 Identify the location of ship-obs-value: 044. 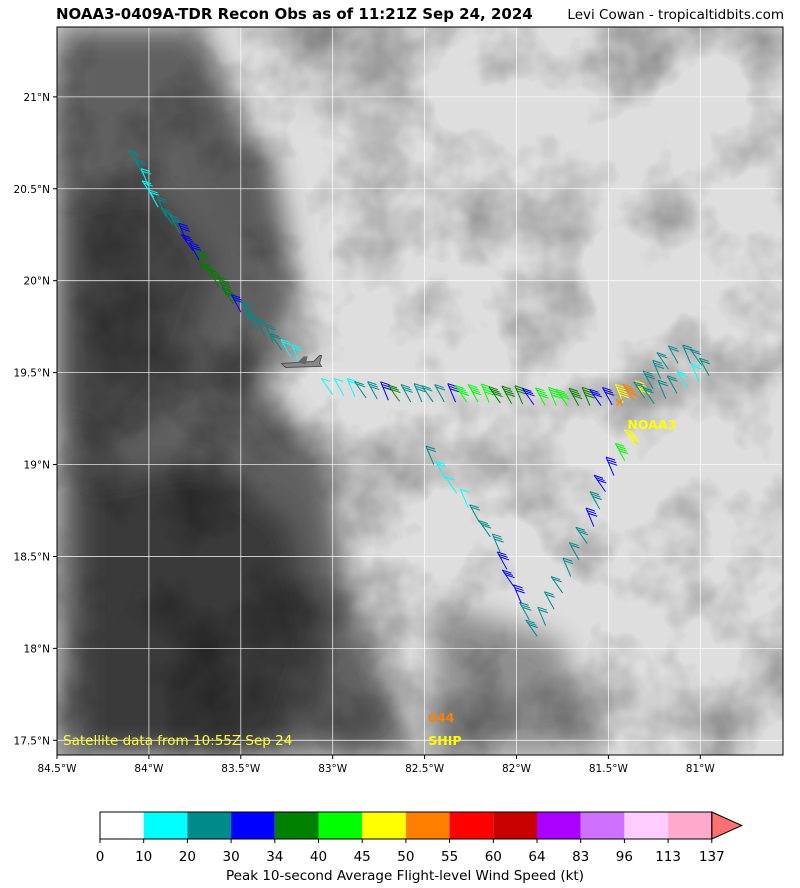
(441, 717).